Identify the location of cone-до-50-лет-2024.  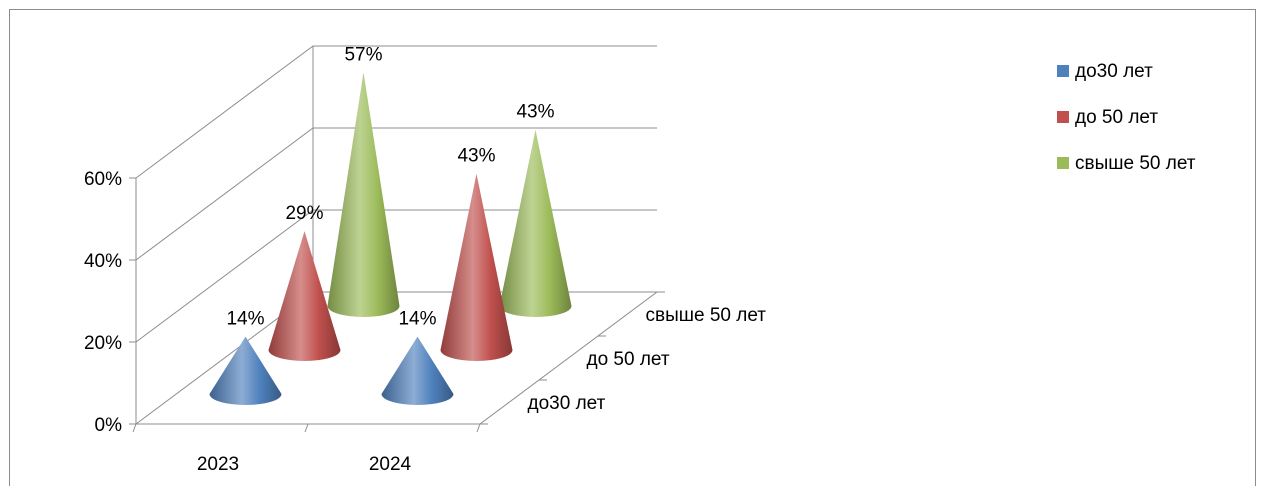
(476, 267).